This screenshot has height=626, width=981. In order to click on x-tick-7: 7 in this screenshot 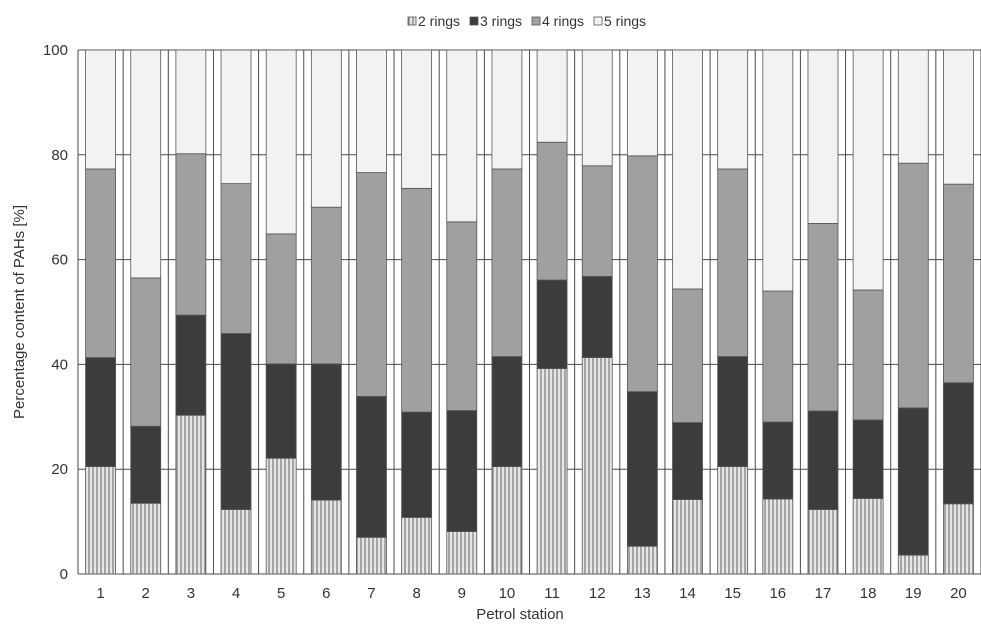, I will do `click(371, 593)`.